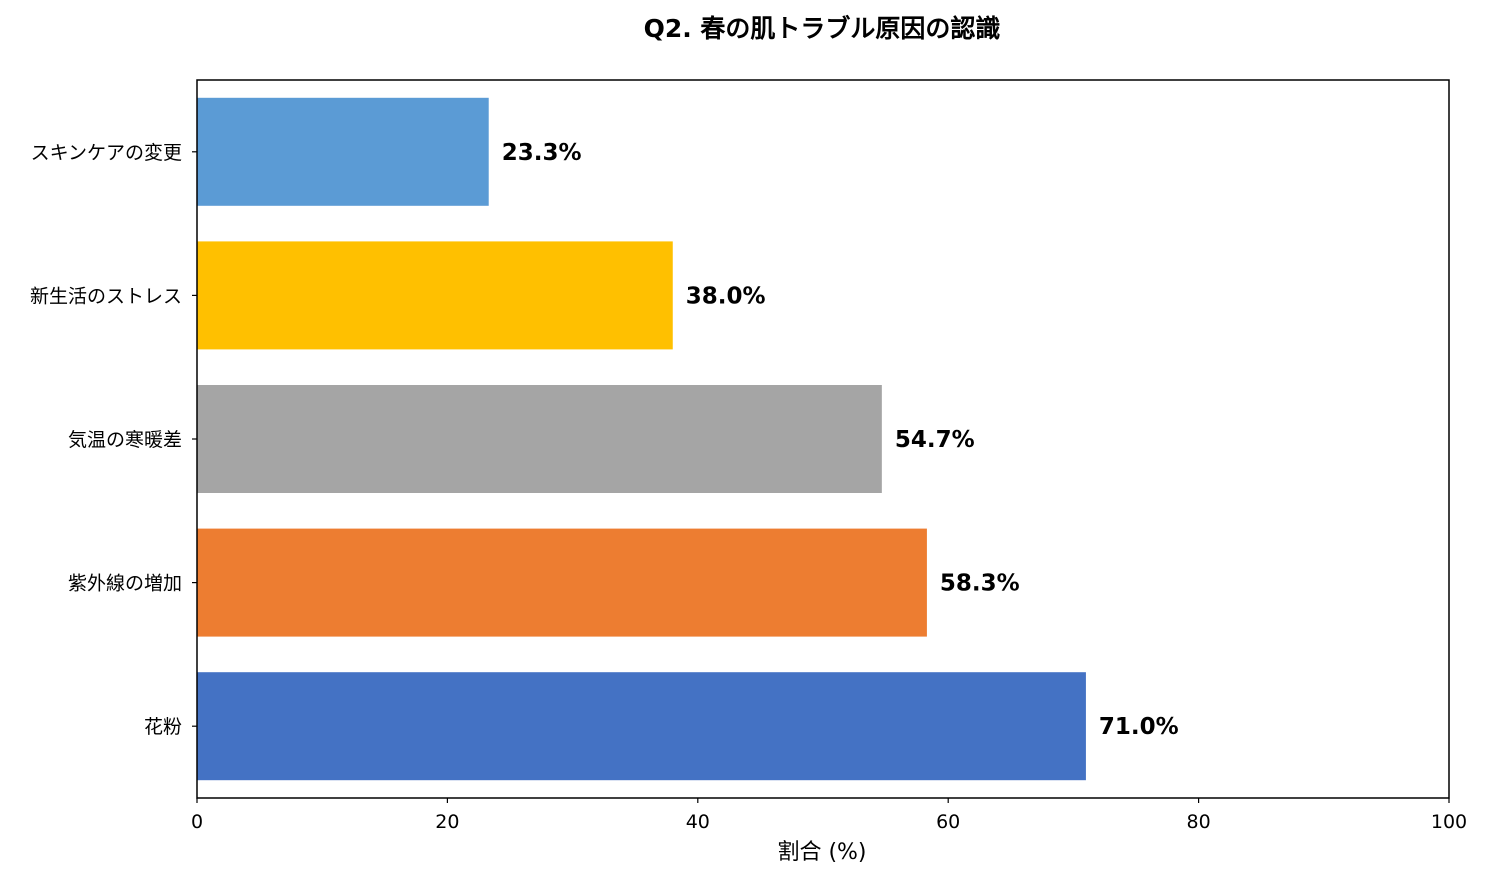 The image size is (1485, 881). What do you see at coordinates (447, 822) in the screenshot?
I see `x-tick-label-20: 20` at bounding box center [447, 822].